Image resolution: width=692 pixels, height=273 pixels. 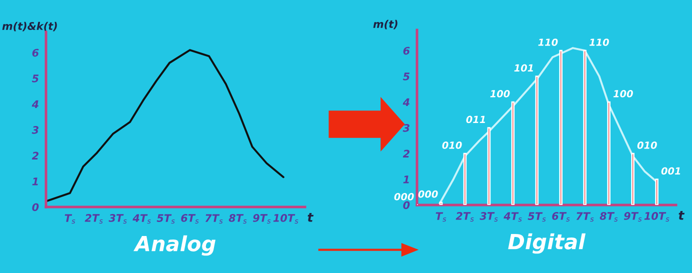 What do you see at coordinates (385, 25) in the screenshot?
I see `y-axis-title: m(t)` at bounding box center [385, 25].